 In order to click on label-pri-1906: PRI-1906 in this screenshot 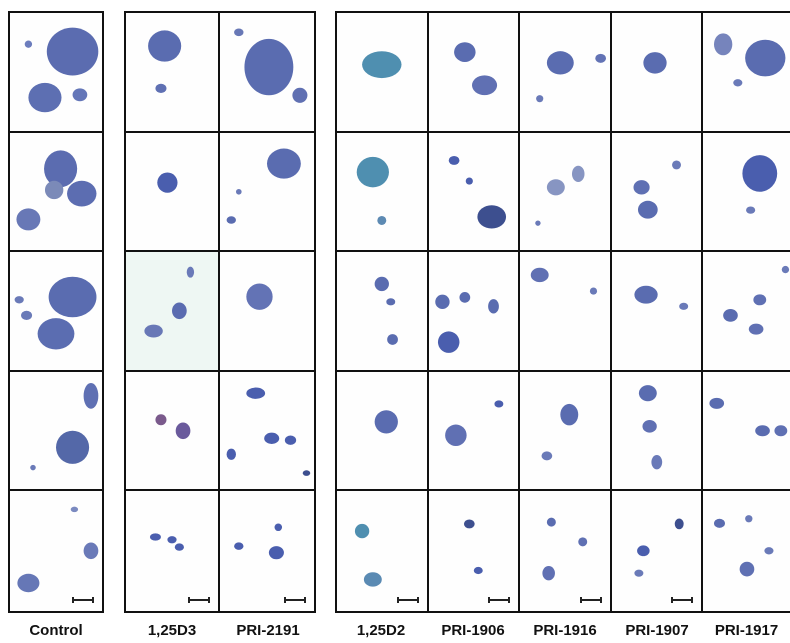, I will do `click(473, 630)`.